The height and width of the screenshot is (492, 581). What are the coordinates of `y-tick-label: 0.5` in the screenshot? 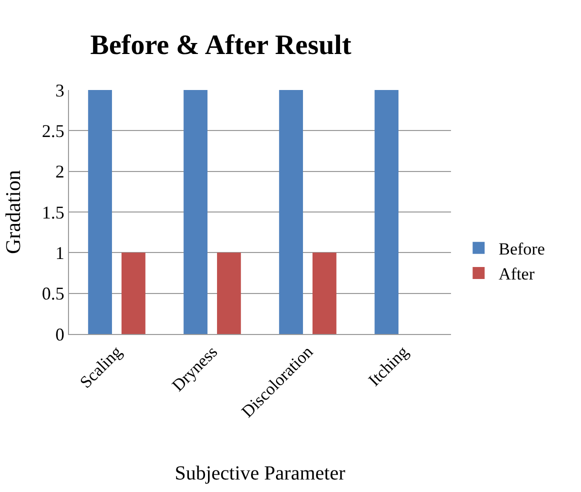 It's located at (53, 294).